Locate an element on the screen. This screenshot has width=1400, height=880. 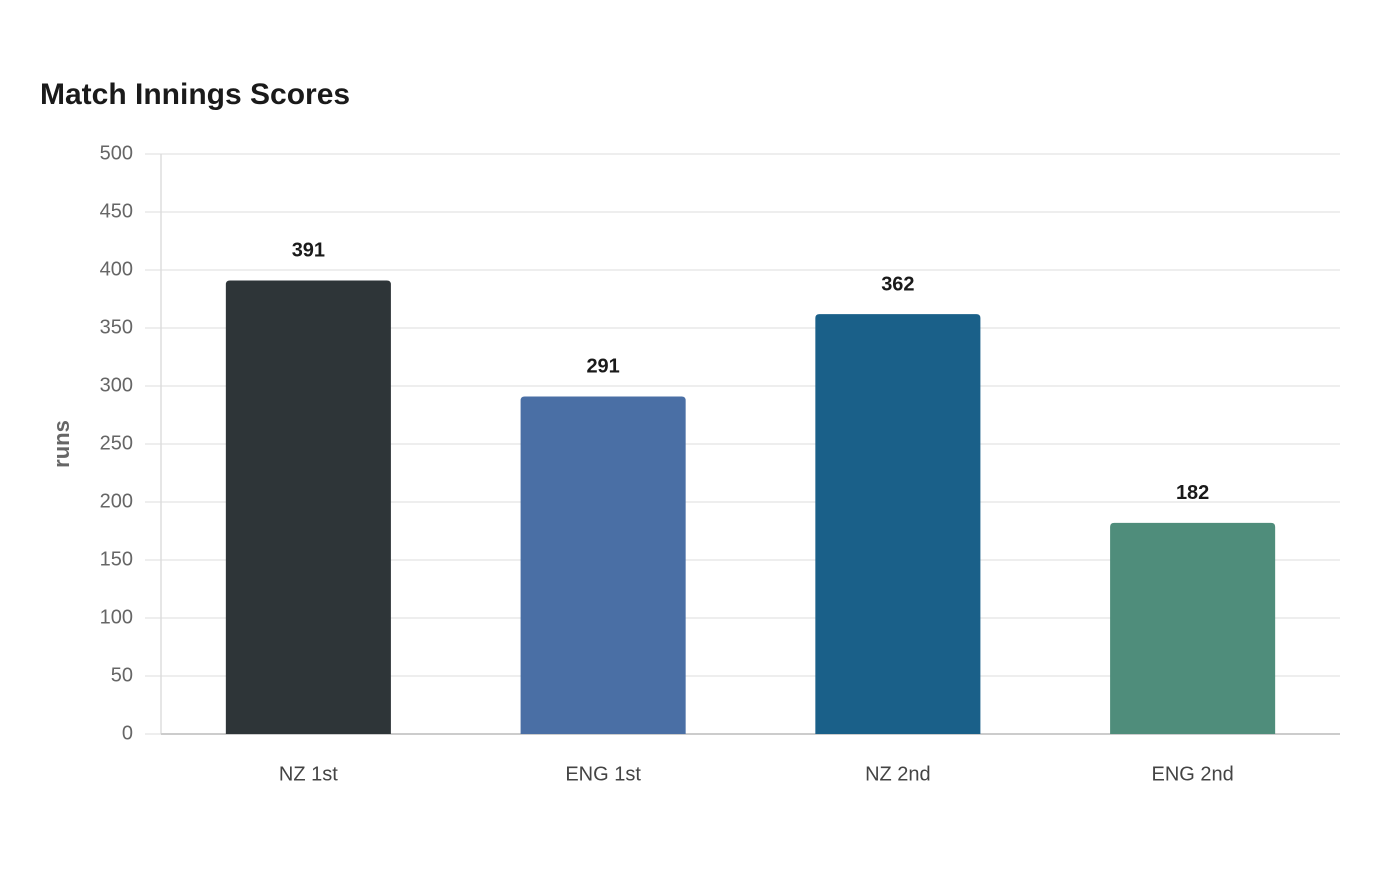
x-tick-label: NZ 2nd is located at coordinates (898, 774).